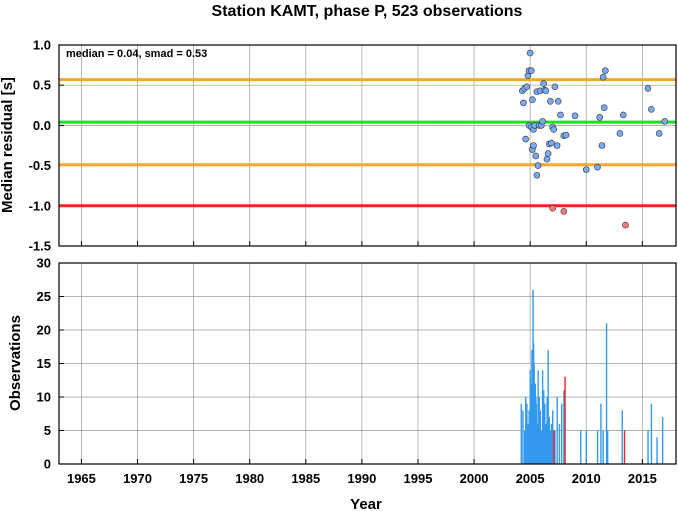 Image resolution: width=678 pixels, height=511 pixels. What do you see at coordinates (44, 296) in the screenshot?
I see `observations-y-tick-label-5: 25` at bounding box center [44, 296].